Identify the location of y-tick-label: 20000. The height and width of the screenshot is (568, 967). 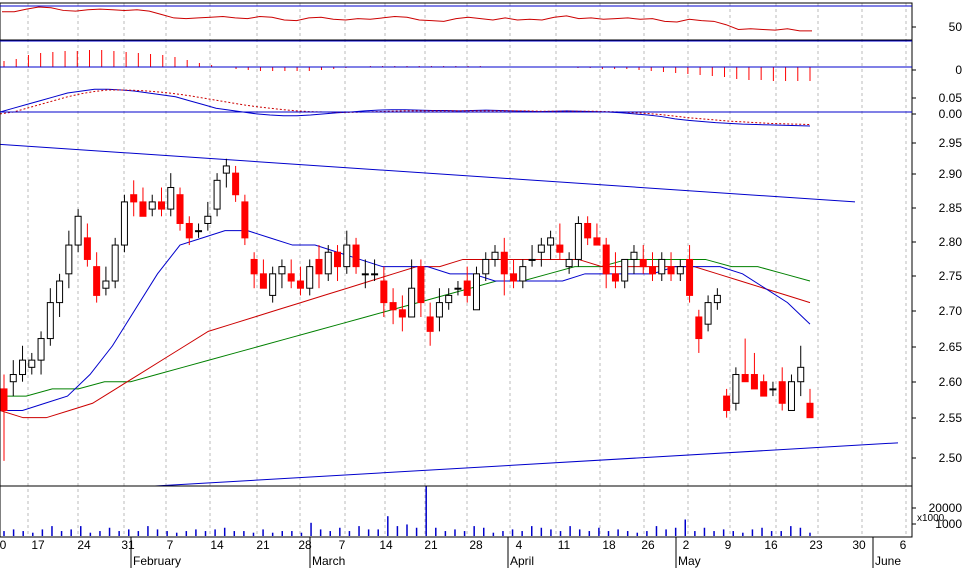
(946, 508).